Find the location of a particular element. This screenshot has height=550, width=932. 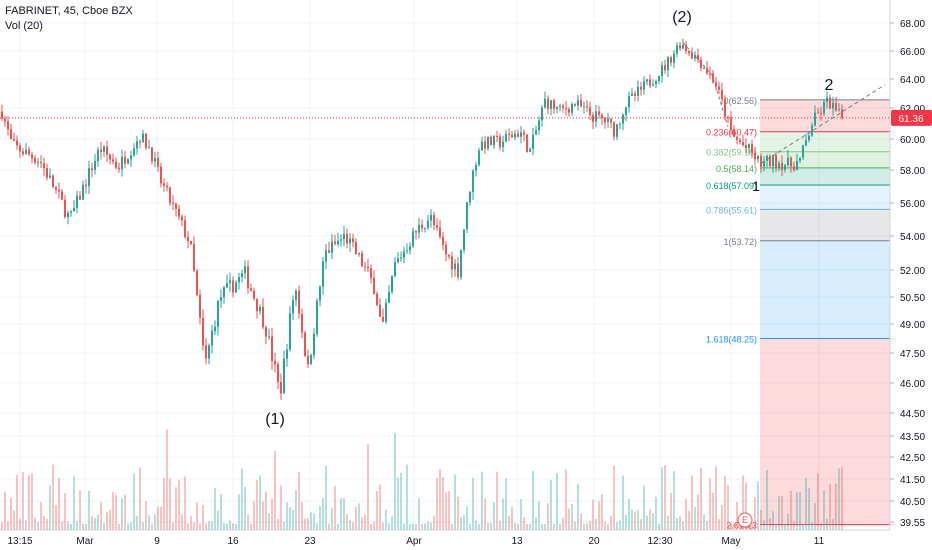

price-axis-label: 40.50 is located at coordinates (912, 502).